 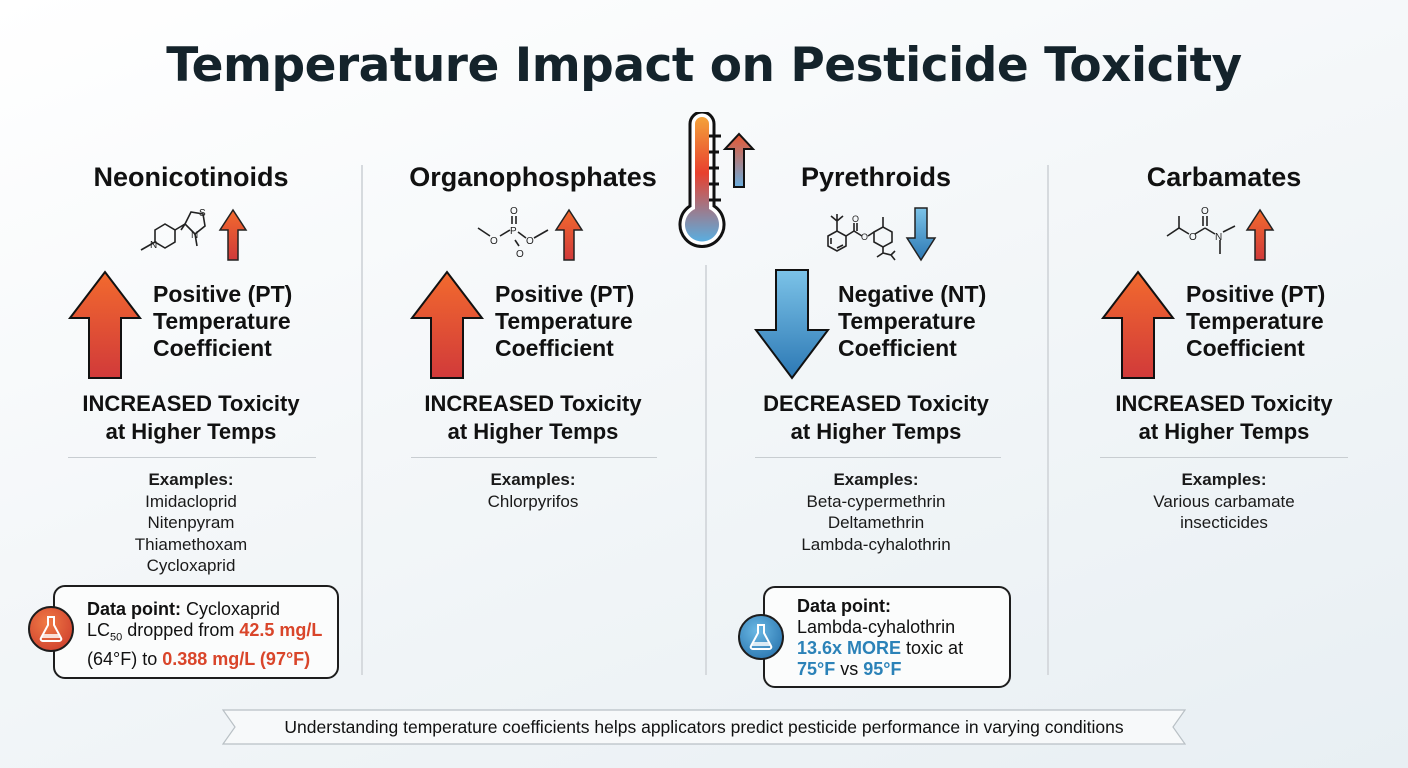 I want to click on svg-text: P, so click(x=513, y=231).